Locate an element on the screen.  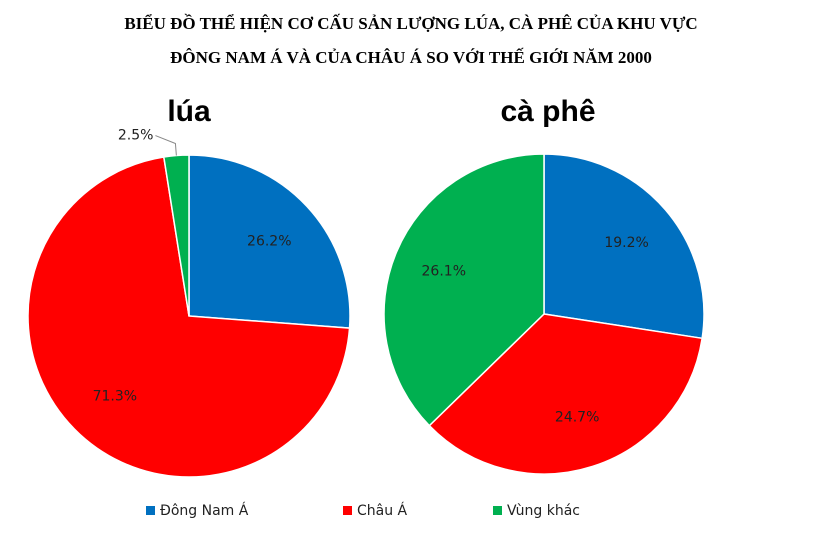
data-label: 2.5% is located at coordinates (136, 136).